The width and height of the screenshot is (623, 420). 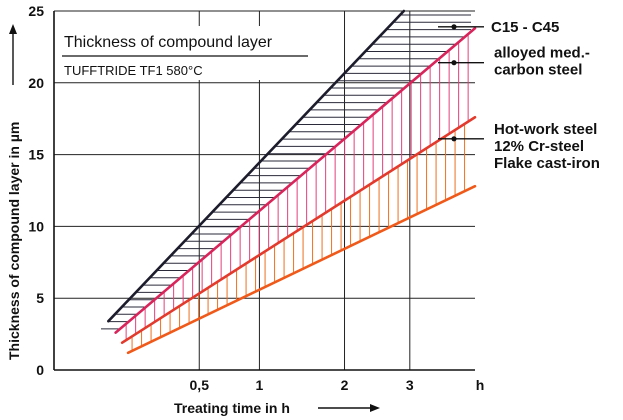 I want to click on legend-label: 12% Cr-steel, so click(x=539, y=146).